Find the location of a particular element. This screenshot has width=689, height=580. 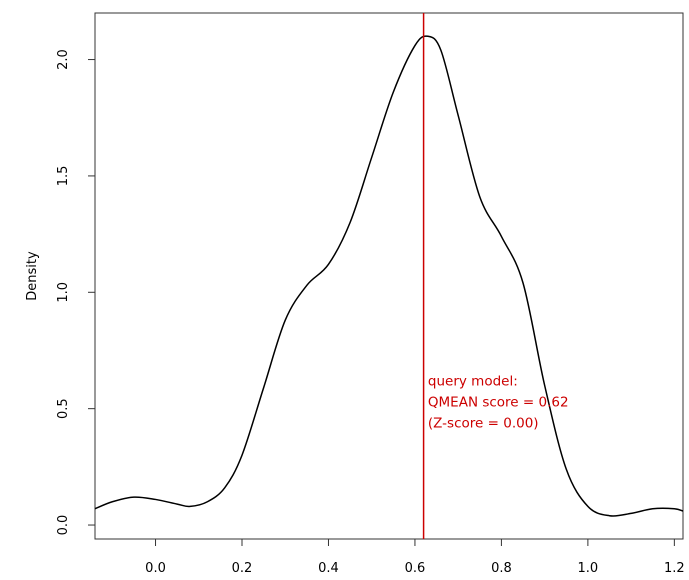

x-tick-label: 0.0 is located at coordinates (155, 568).